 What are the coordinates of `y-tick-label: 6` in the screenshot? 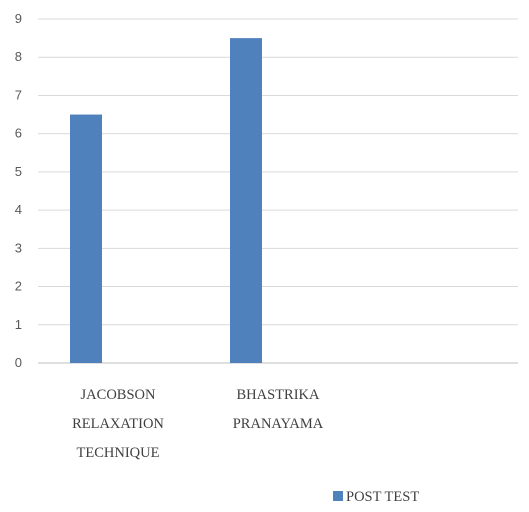 It's located at (18, 133).